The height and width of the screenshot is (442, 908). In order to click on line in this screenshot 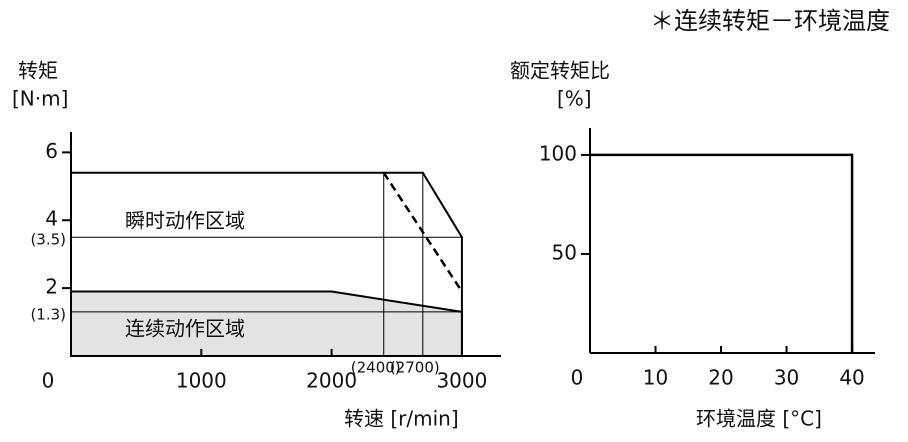, I will do `click(722, 253)`.